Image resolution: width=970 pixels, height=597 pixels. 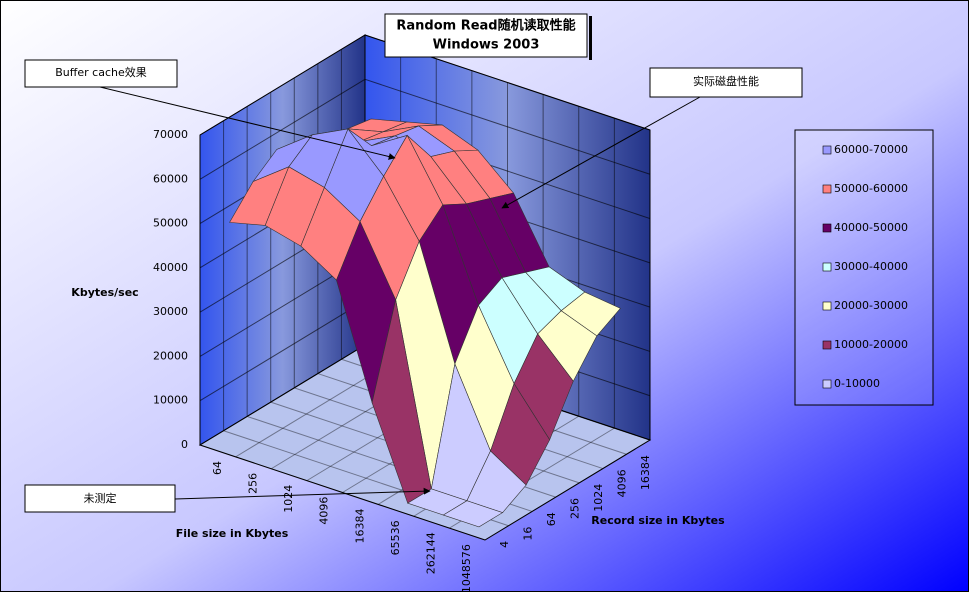 What do you see at coordinates (104, 292) in the screenshot?
I see `z-axis-label: Kbytes/sec` at bounding box center [104, 292].